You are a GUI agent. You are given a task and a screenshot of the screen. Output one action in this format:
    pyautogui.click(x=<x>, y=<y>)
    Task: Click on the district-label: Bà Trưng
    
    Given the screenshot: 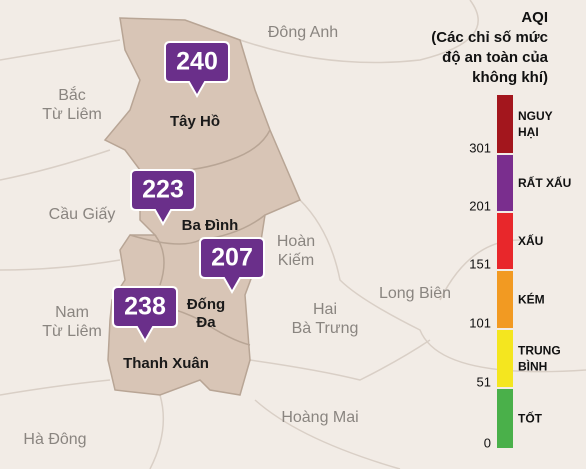 What is the action you would take?
    pyautogui.click(x=325, y=328)
    